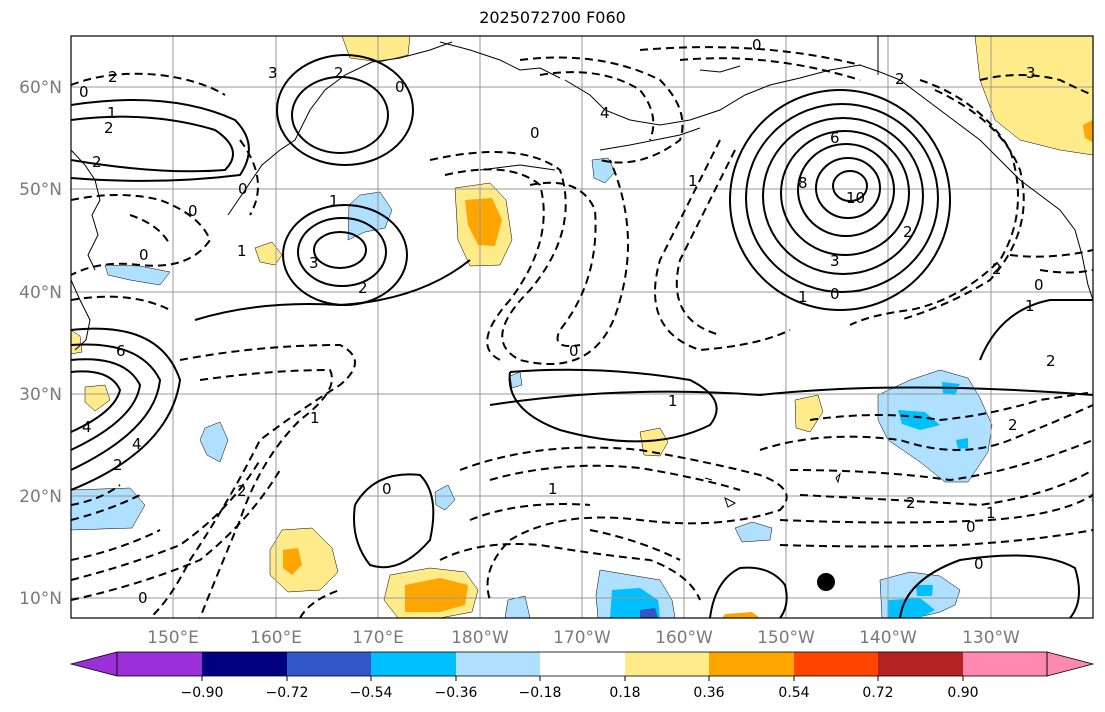 The image size is (1105, 712). What do you see at coordinates (202, 693) in the screenshot?
I see `colorbar-tick-label: −0.90` at bounding box center [202, 693].